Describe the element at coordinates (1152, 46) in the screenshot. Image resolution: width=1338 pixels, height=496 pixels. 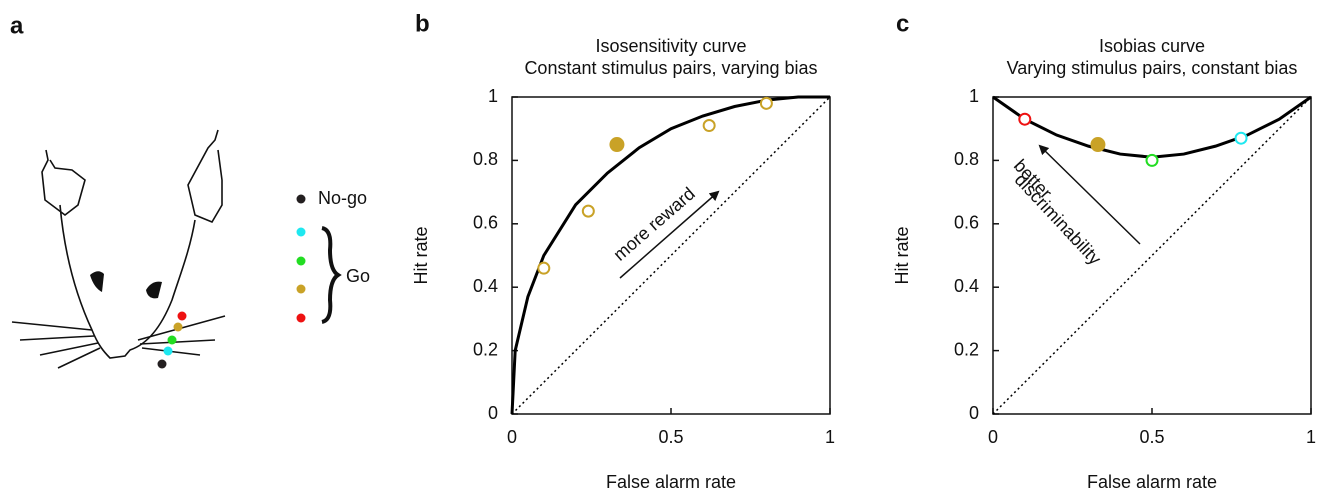
I see `chart-title: Isobias curve` at that location.